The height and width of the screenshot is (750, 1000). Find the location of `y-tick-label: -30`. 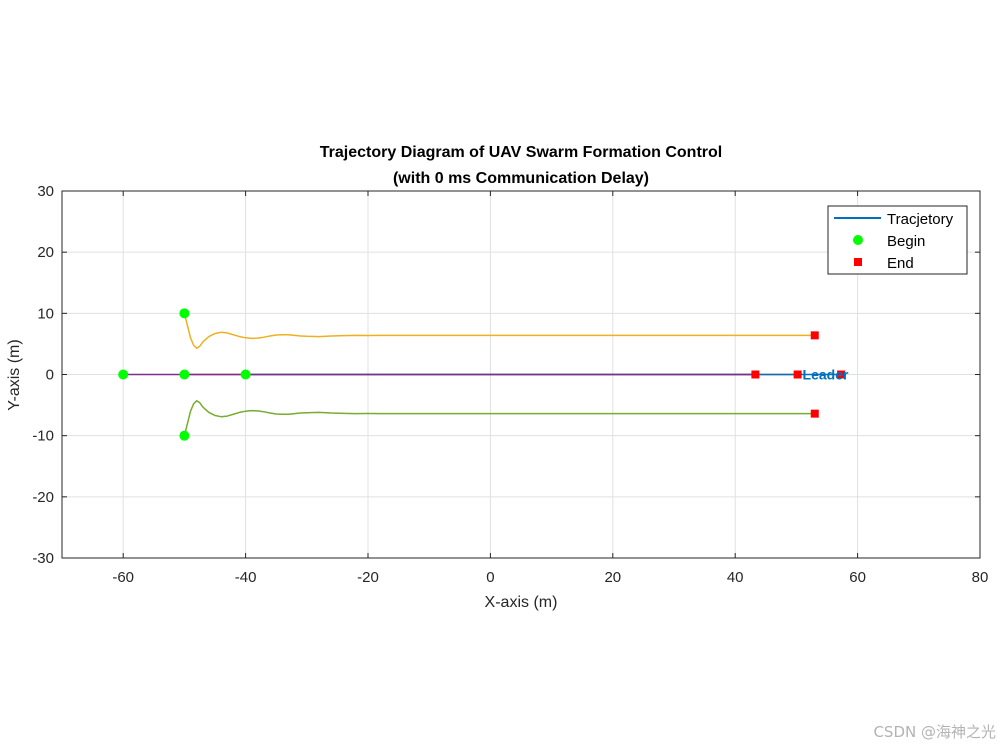

y-tick-label: -30 is located at coordinates (43, 558).